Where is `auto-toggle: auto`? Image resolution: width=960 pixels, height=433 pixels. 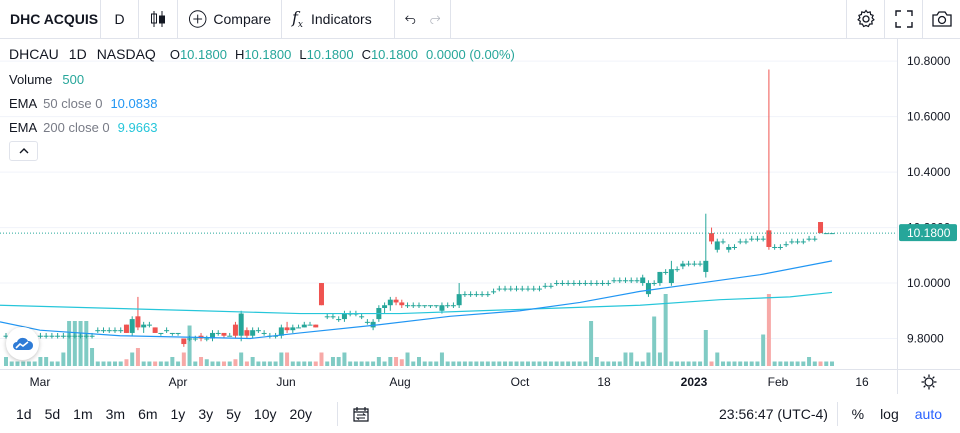 auto-toggle: auto is located at coordinates (928, 414).